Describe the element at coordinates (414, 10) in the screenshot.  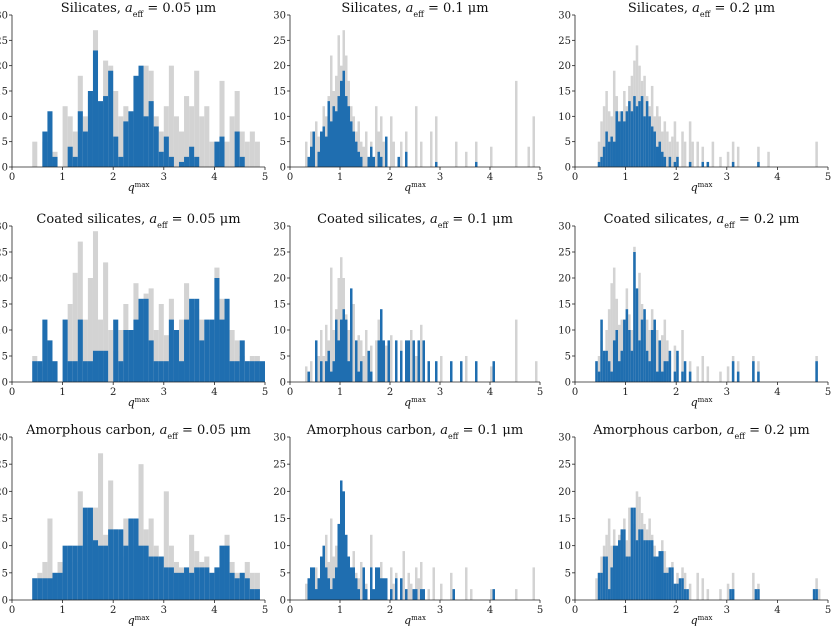
I see `panel-title: Silicates, aeff = 0.1 μm` at that location.